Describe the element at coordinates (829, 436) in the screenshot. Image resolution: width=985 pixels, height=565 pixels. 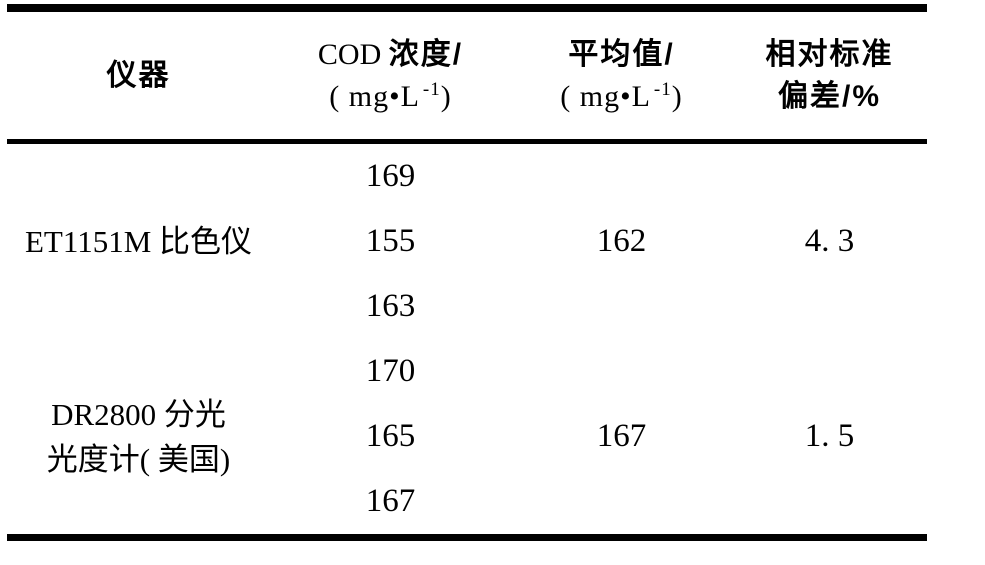
I see `rsd-value-cell: 1. 5` at that location.